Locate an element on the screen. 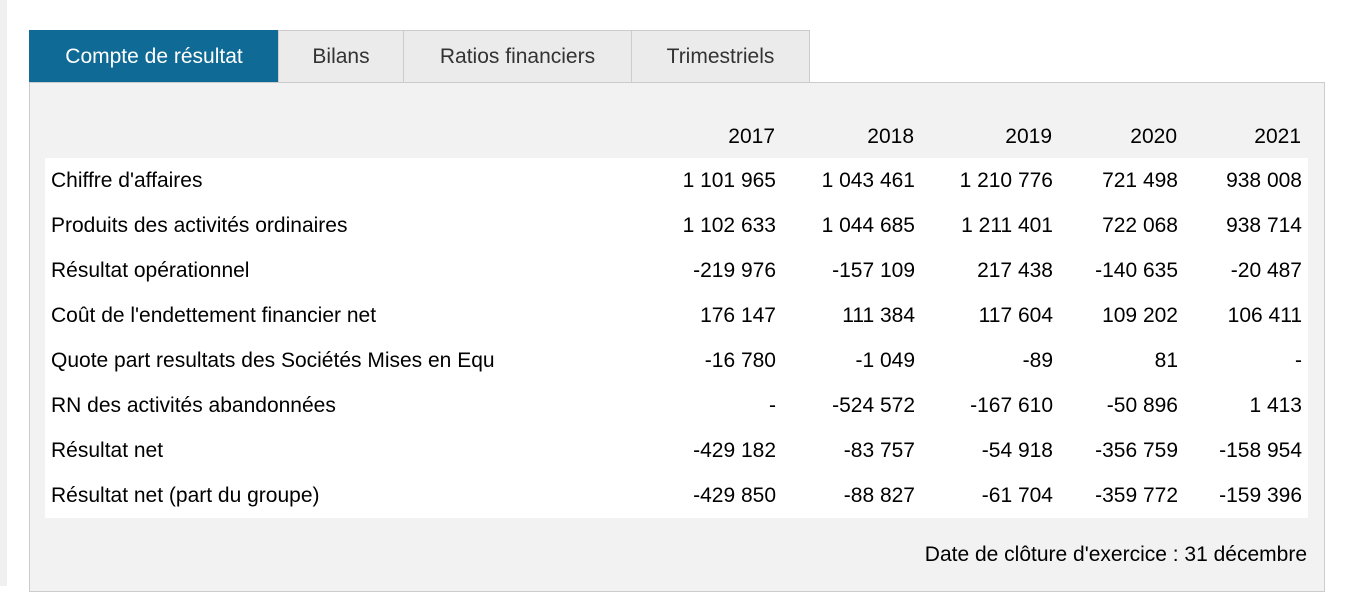  row-label: Résultat net (part du groupe) is located at coordinates (185, 495).